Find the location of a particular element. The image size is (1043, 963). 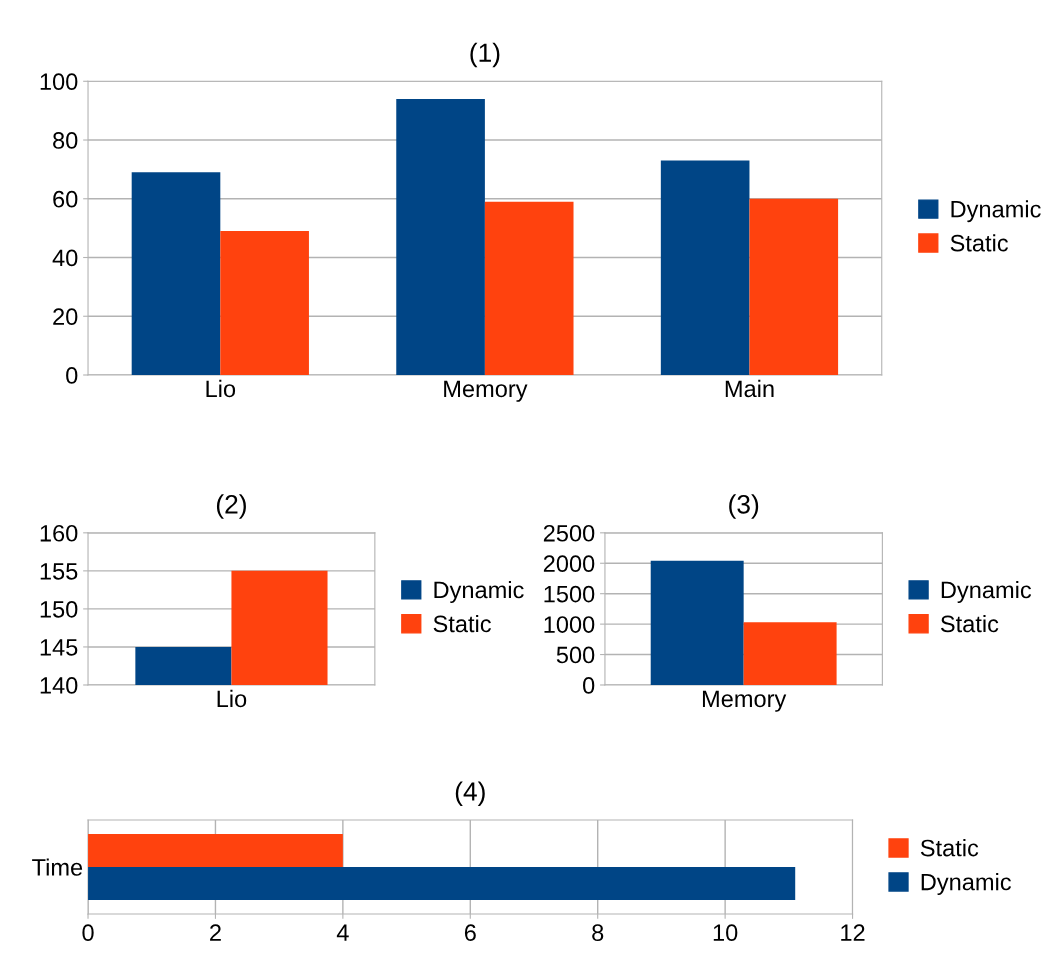

x-tick-label: 0 is located at coordinates (88, 933).